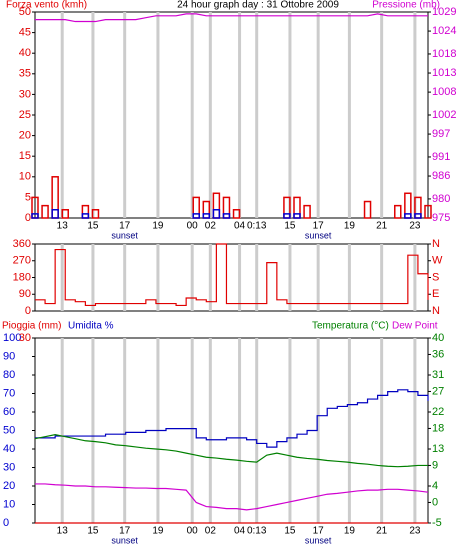  I want to click on plot-area, so click(231, 277).